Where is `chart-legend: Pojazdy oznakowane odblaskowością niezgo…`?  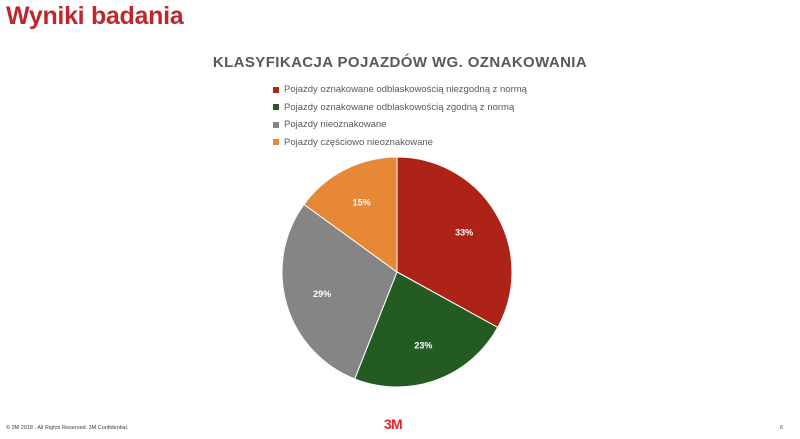 chart-legend: Pojazdy oznakowane odblaskowością niezgo… is located at coordinates (400, 116).